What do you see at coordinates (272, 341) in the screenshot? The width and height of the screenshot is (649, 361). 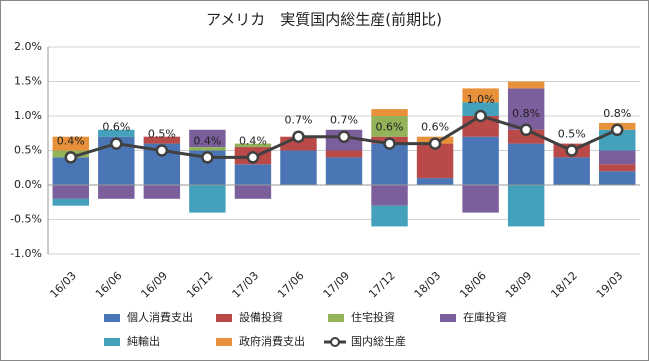 I see `legend-label: 政府消費支出` at bounding box center [272, 341].